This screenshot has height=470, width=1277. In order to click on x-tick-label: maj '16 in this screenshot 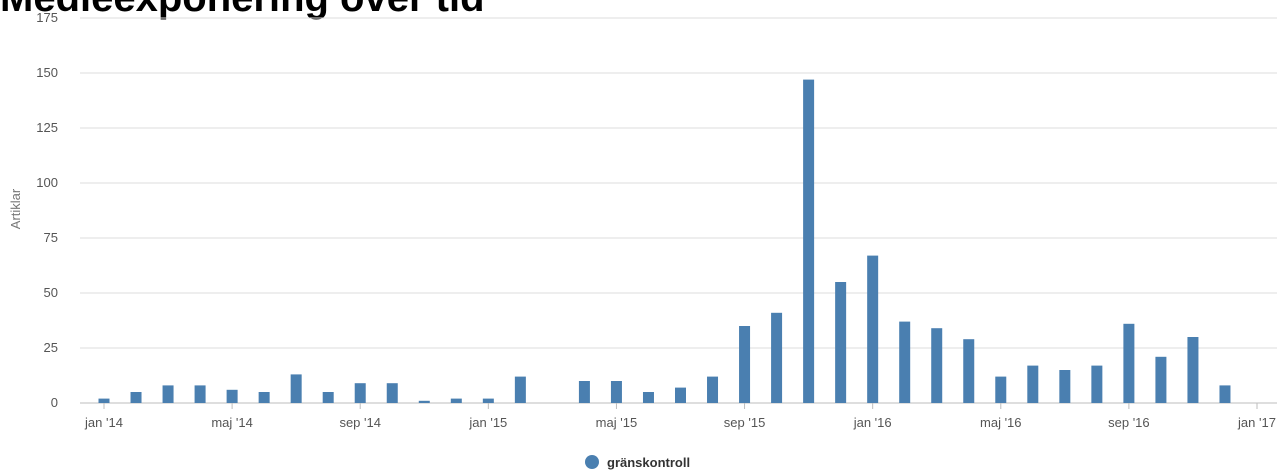, I will do `click(1001, 422)`.